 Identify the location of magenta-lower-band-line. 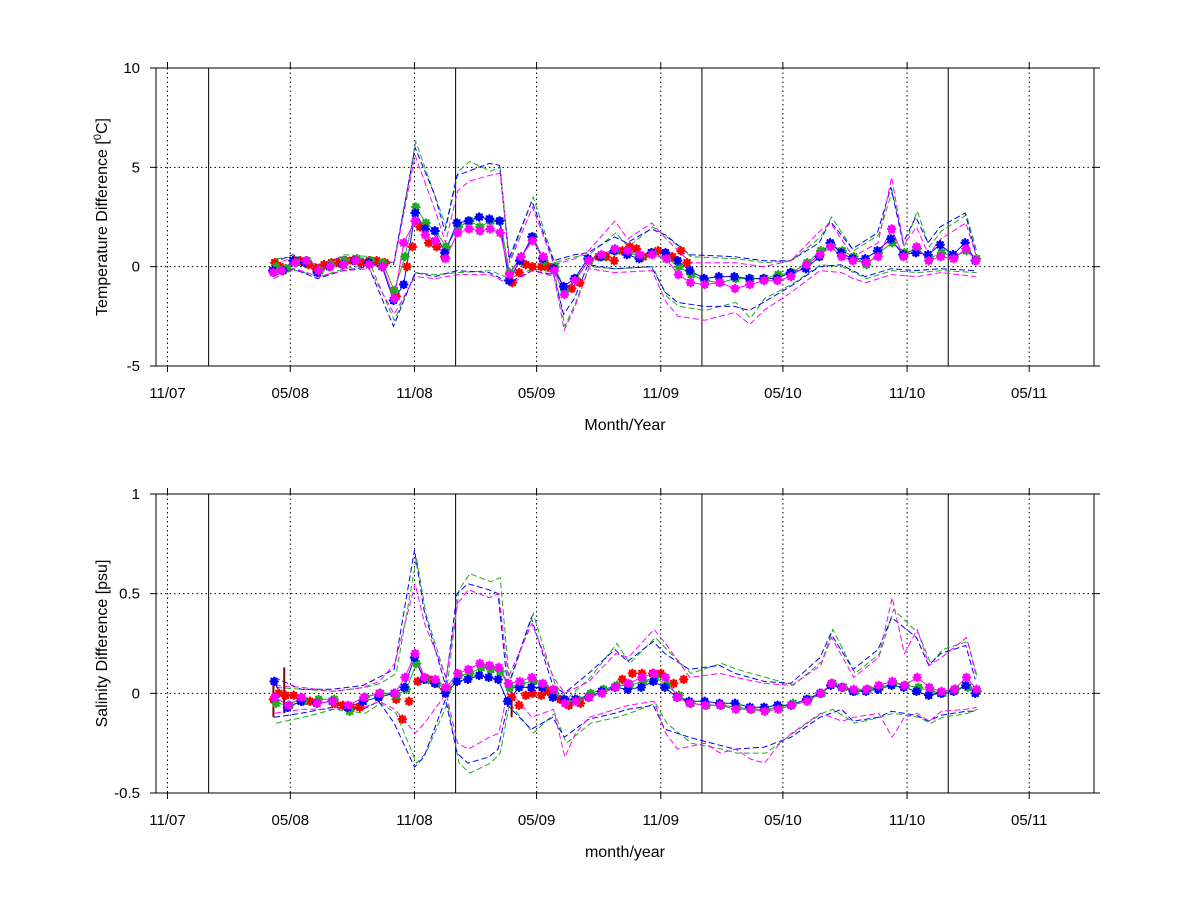
(624, 300).